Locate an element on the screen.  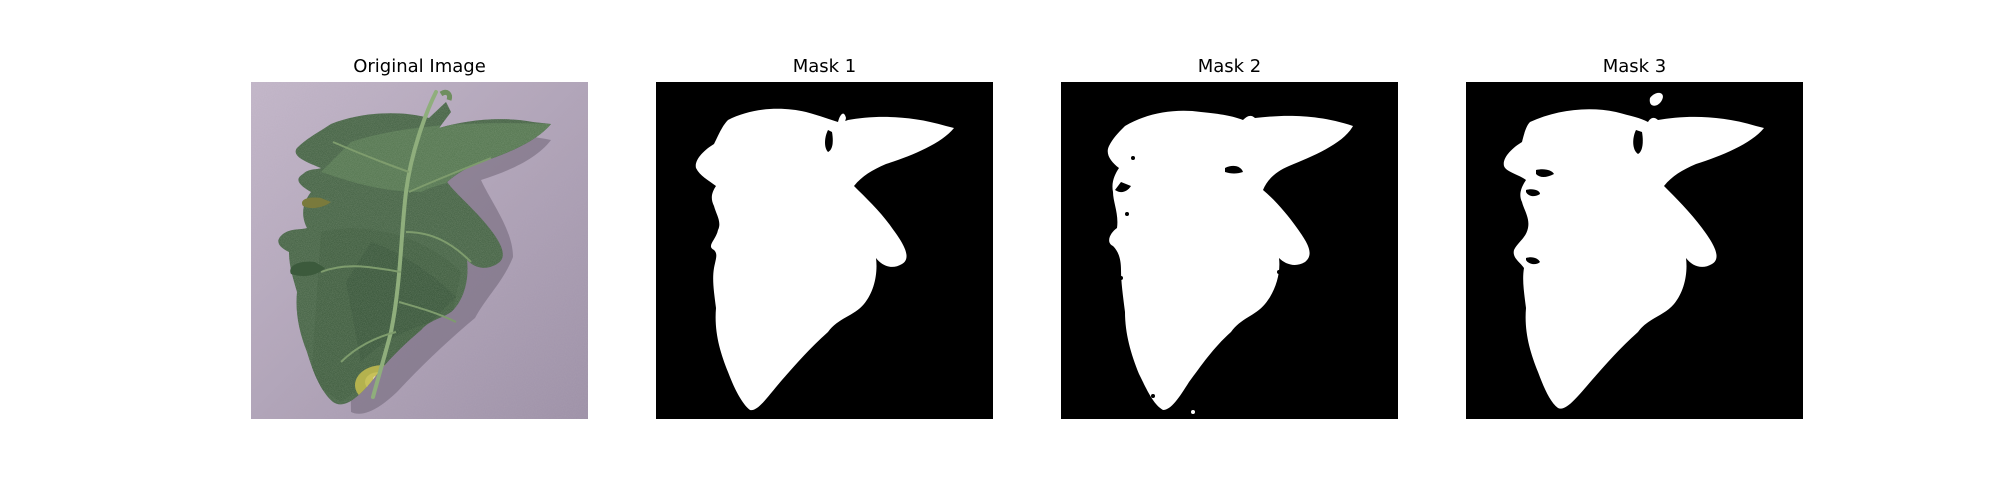
mask-2-image is located at coordinates (1229, 250).